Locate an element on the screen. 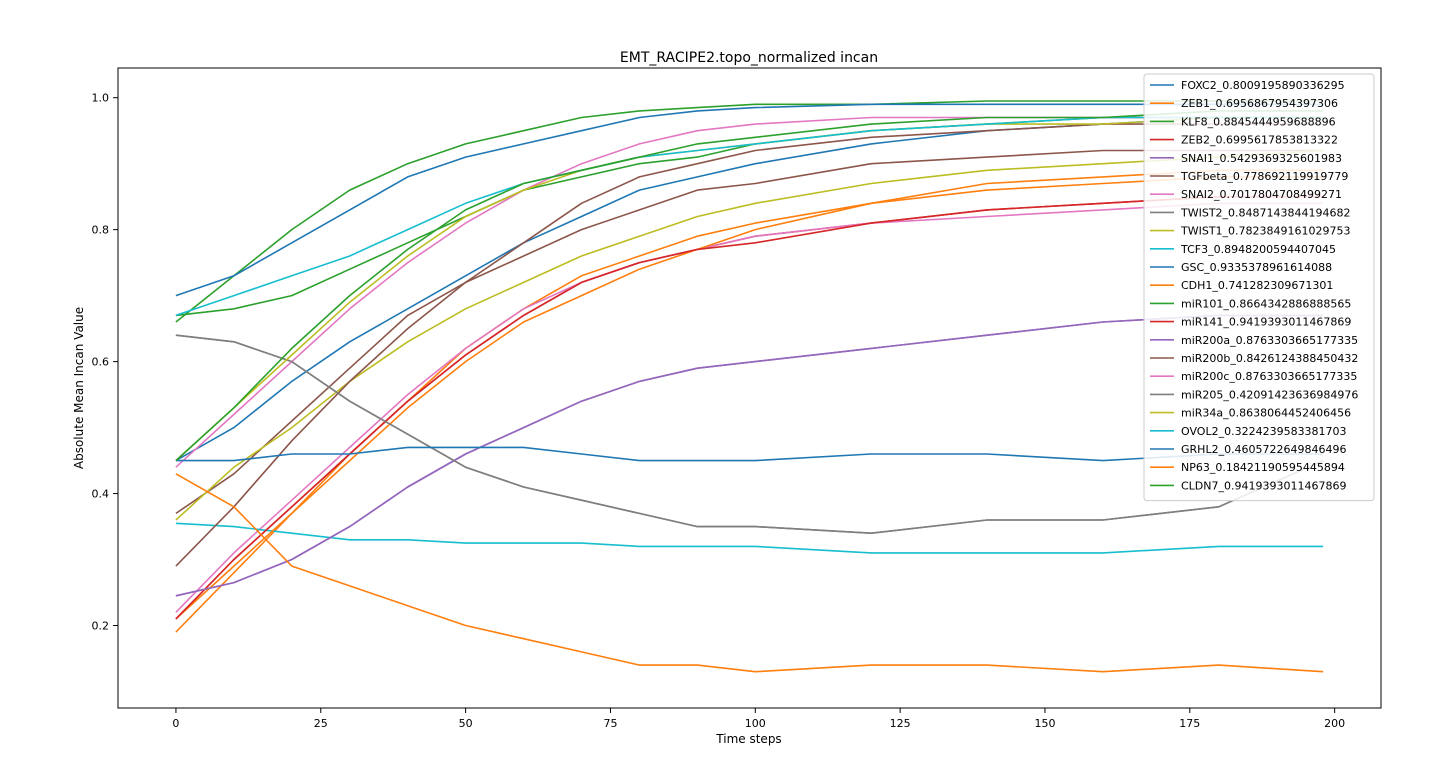 The image size is (1435, 769). x-tick-label: 50 is located at coordinates (466, 723).